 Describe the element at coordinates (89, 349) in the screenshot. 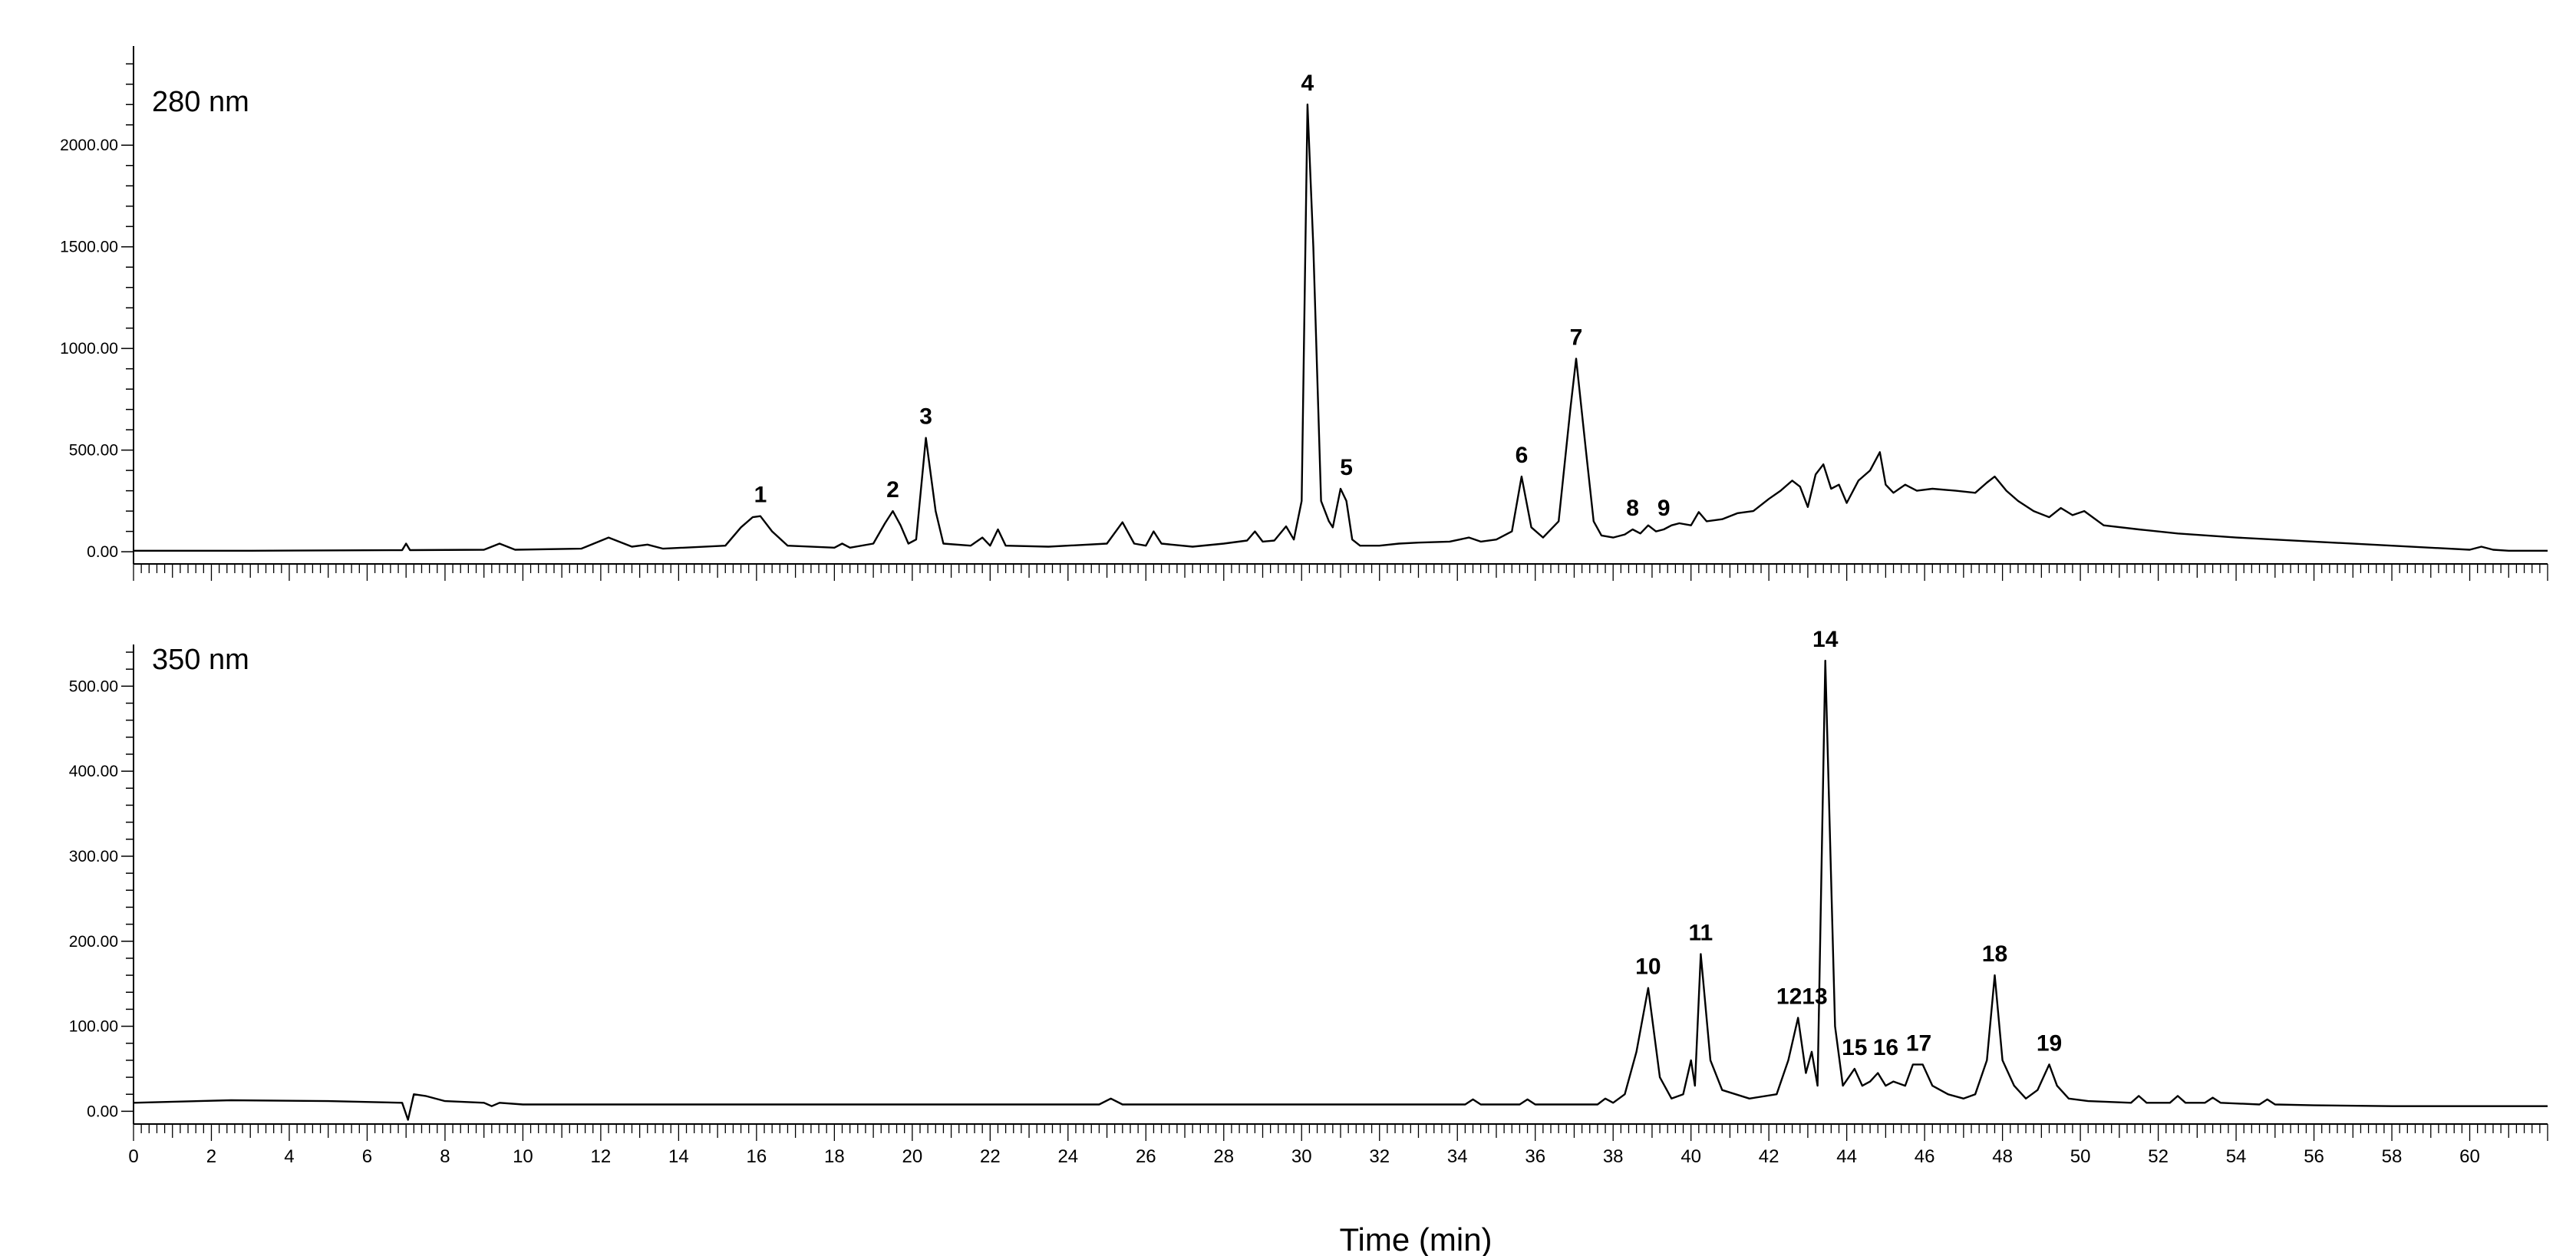

I see `y-tick-label: 1000.00` at that location.